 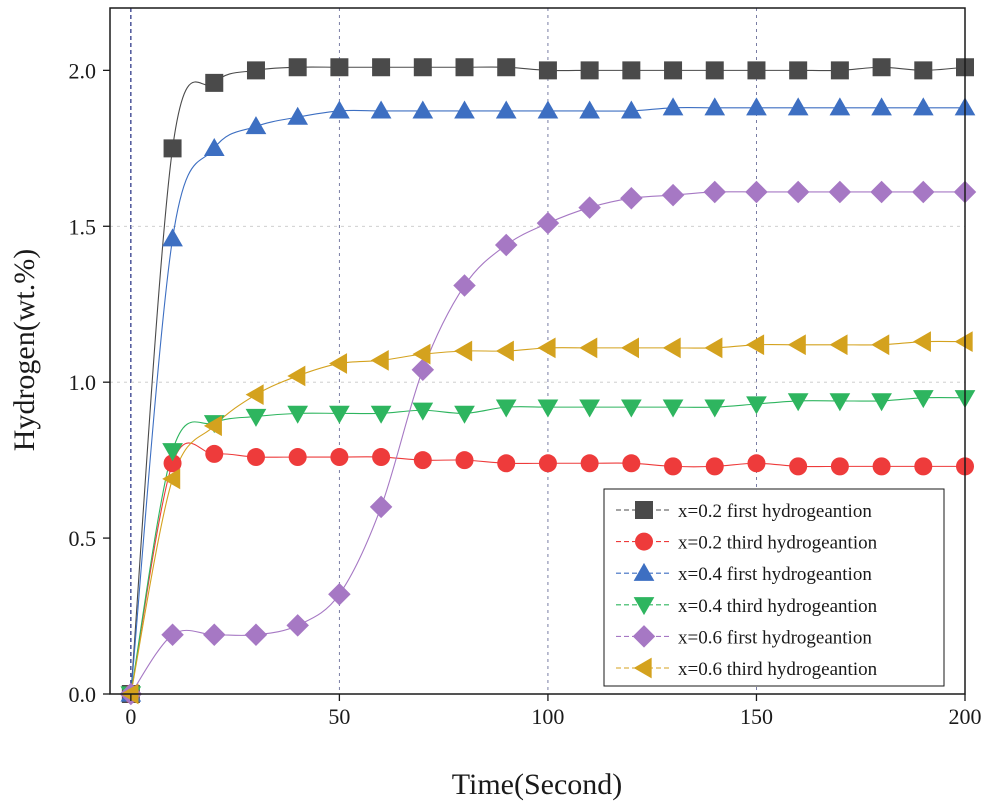 I want to click on x-tick-label: 150, so click(x=756, y=716).